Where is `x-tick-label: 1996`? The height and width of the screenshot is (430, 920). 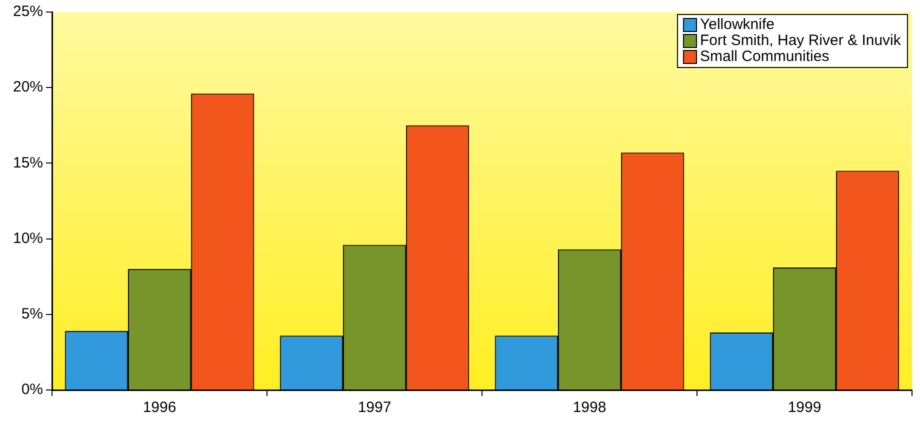 x-tick-label: 1996 is located at coordinates (159, 407).